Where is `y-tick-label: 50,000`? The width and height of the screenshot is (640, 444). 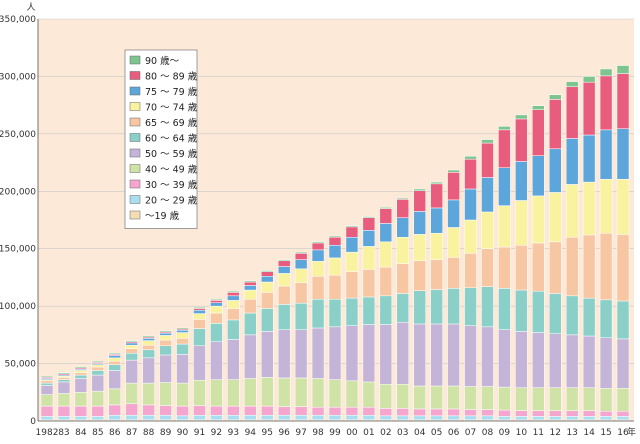 y-tick-label: 50,000 is located at coordinates (21, 365).